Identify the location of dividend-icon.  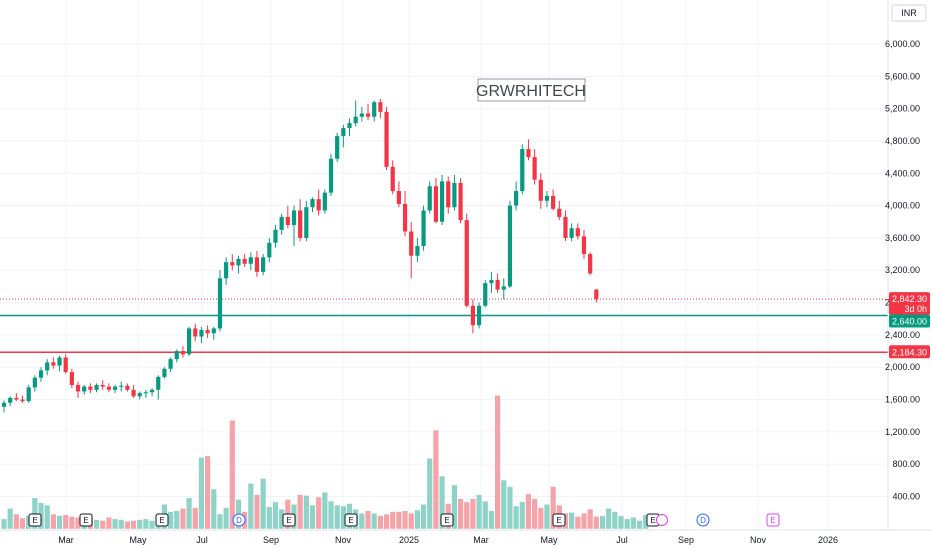
(239, 520).